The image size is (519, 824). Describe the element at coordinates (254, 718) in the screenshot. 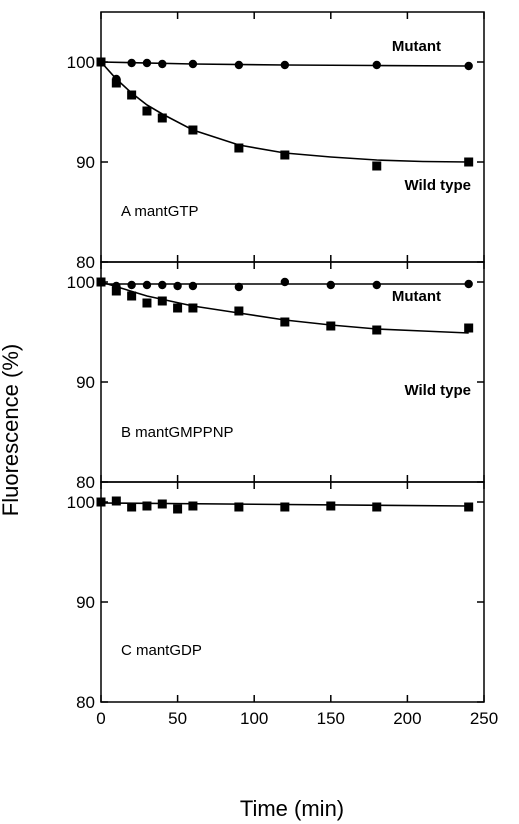

I see `x-tick-label: 100` at that location.